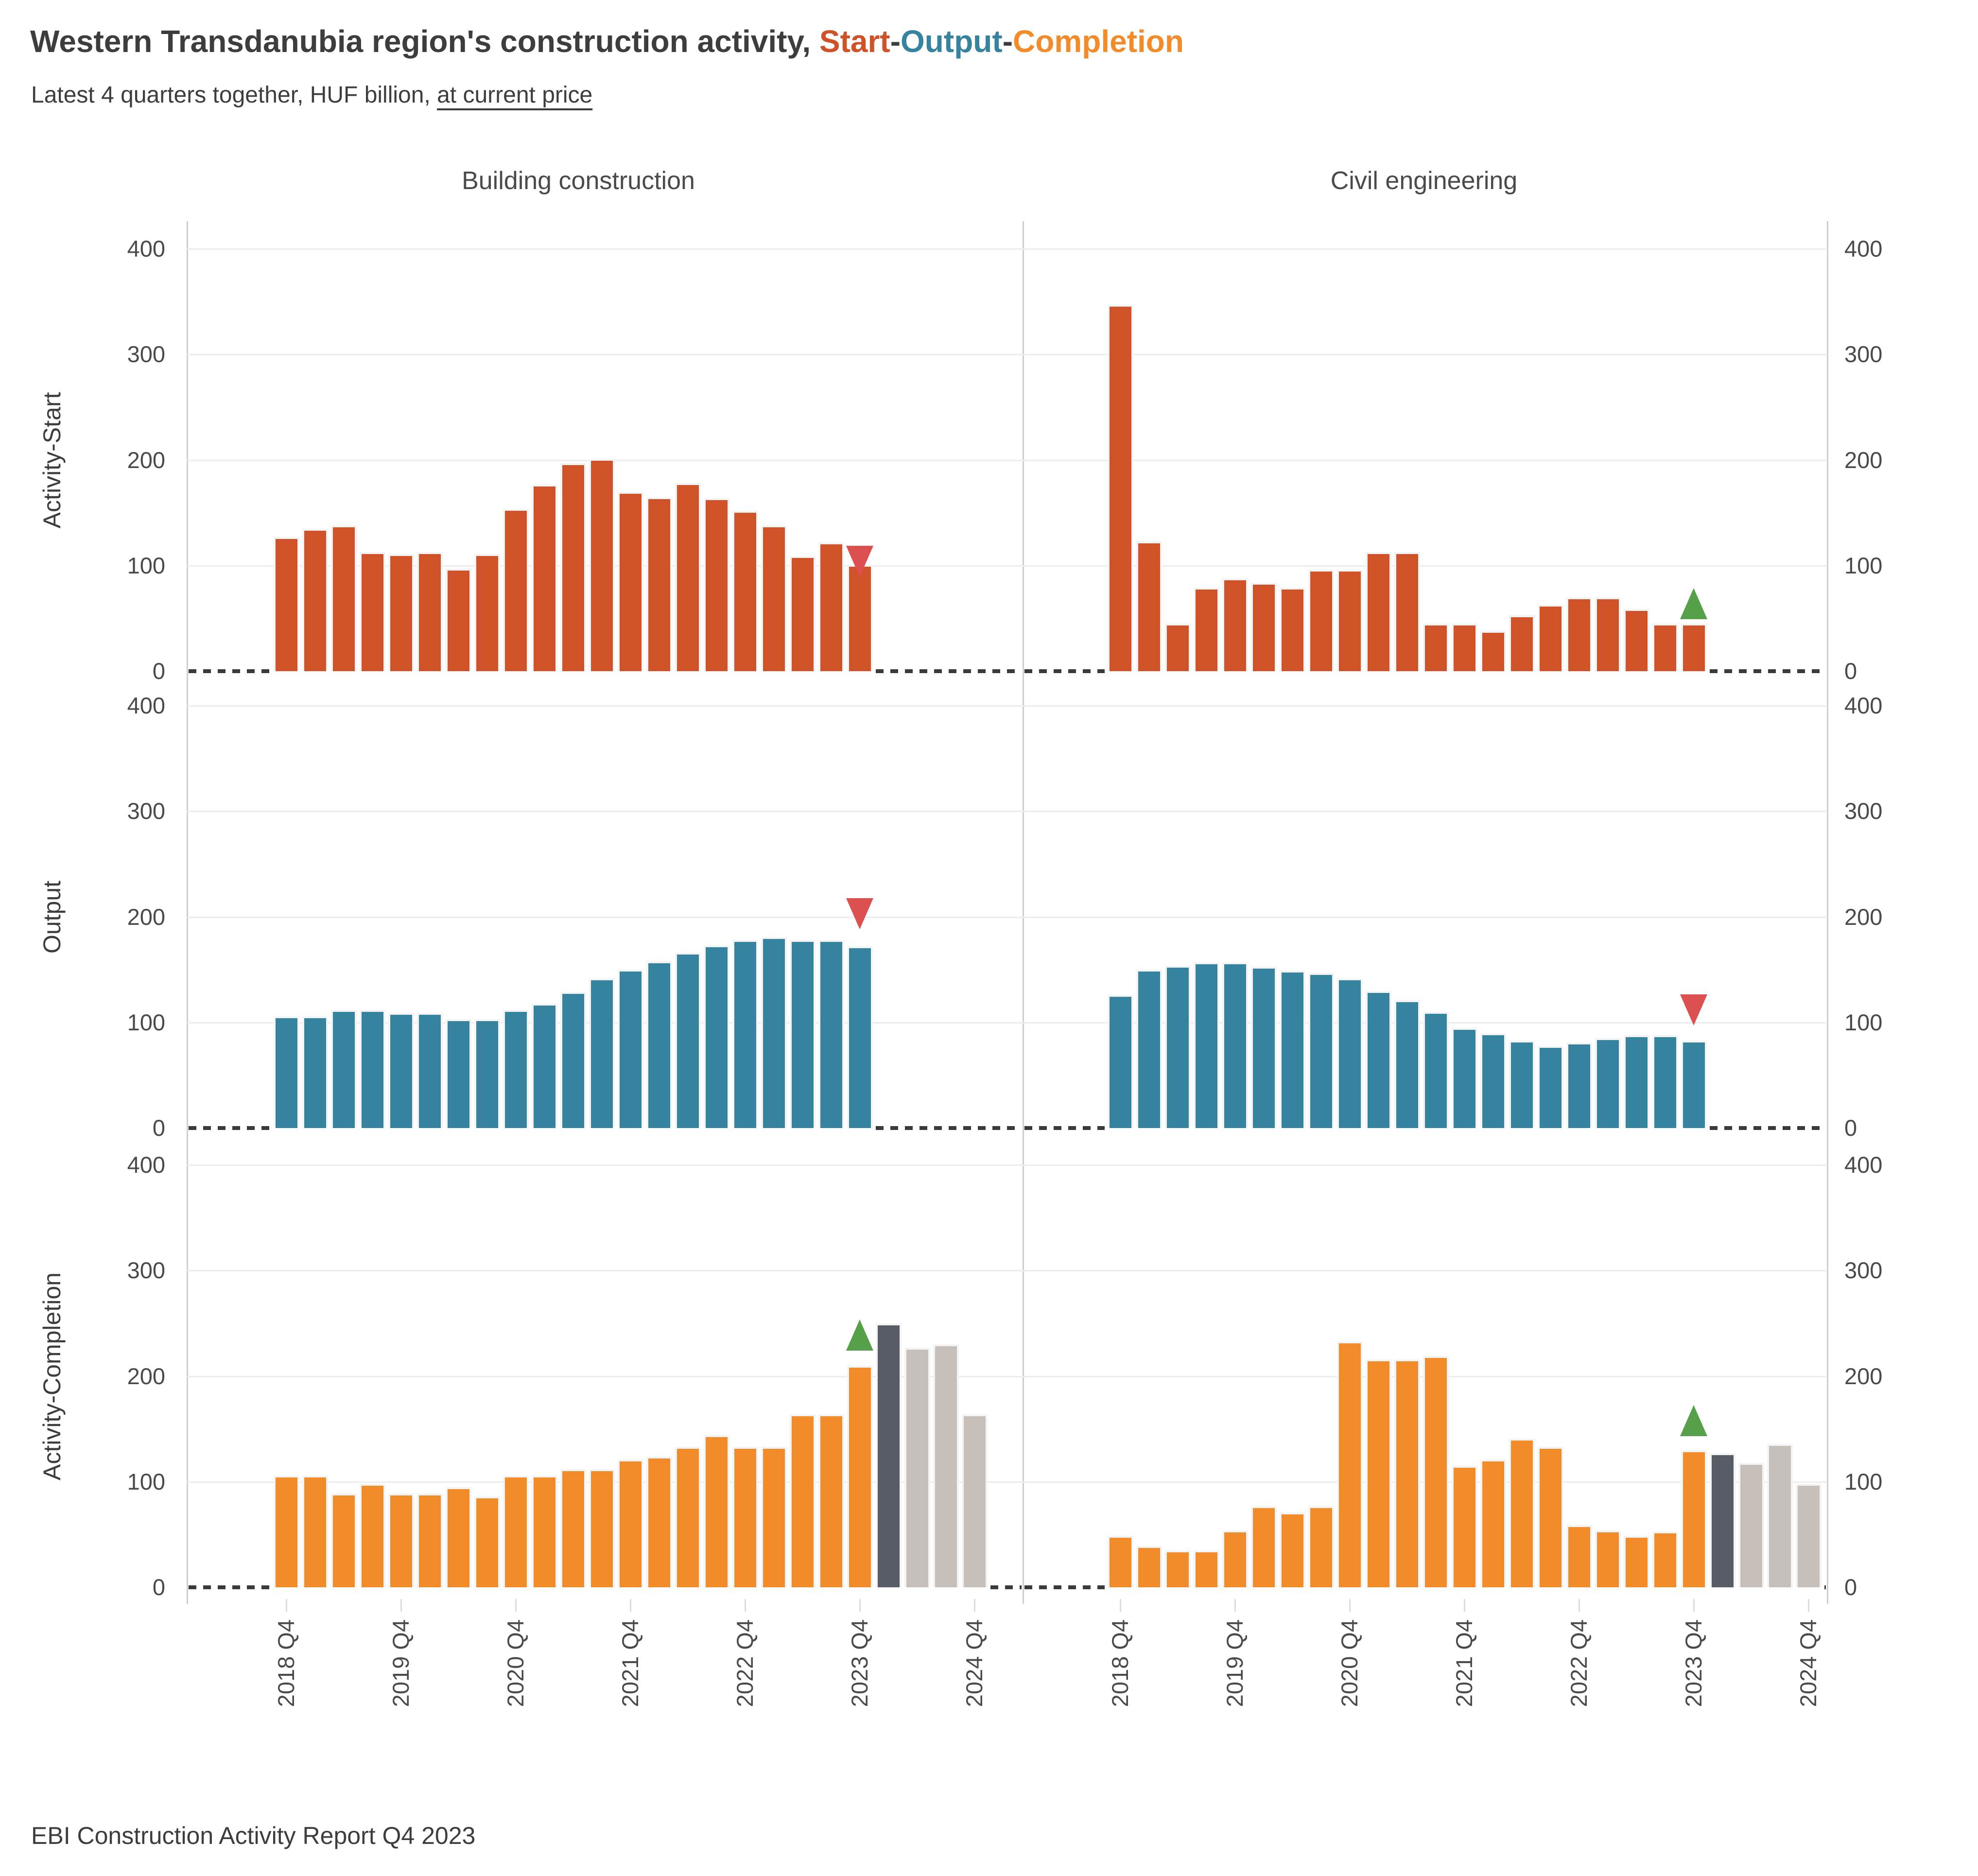 Image resolution: width=1978 pixels, height=1876 pixels. Describe the element at coordinates (515, 95) in the screenshot. I see `subtitle-underlined: at current price` at that location.